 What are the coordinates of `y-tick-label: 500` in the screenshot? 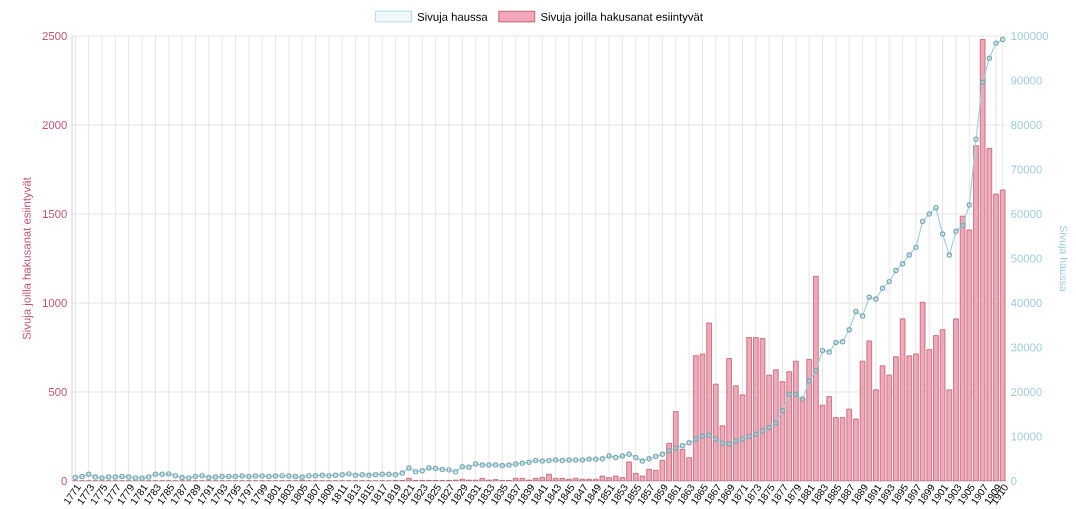 It's located at (57, 391).